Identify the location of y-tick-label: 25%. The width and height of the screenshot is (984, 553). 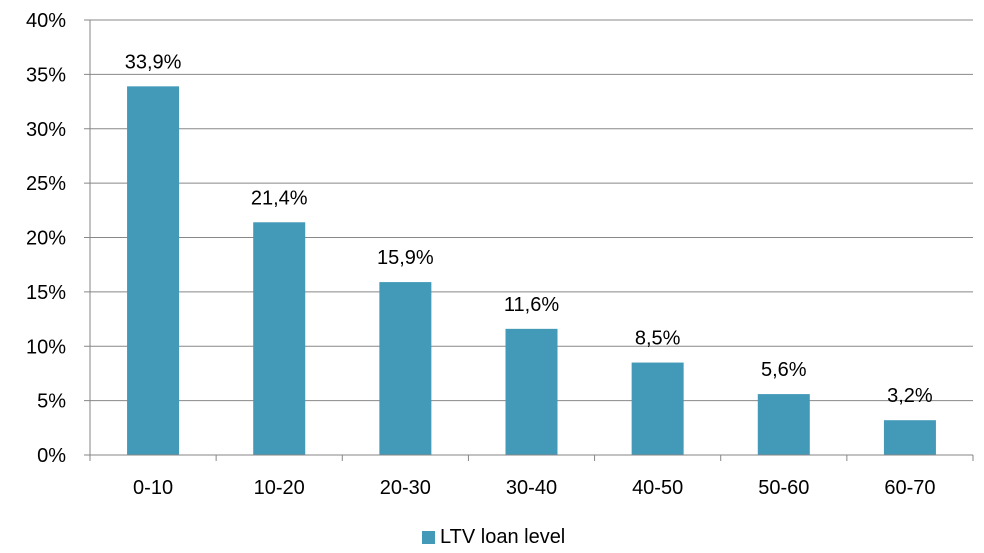
(46, 184).